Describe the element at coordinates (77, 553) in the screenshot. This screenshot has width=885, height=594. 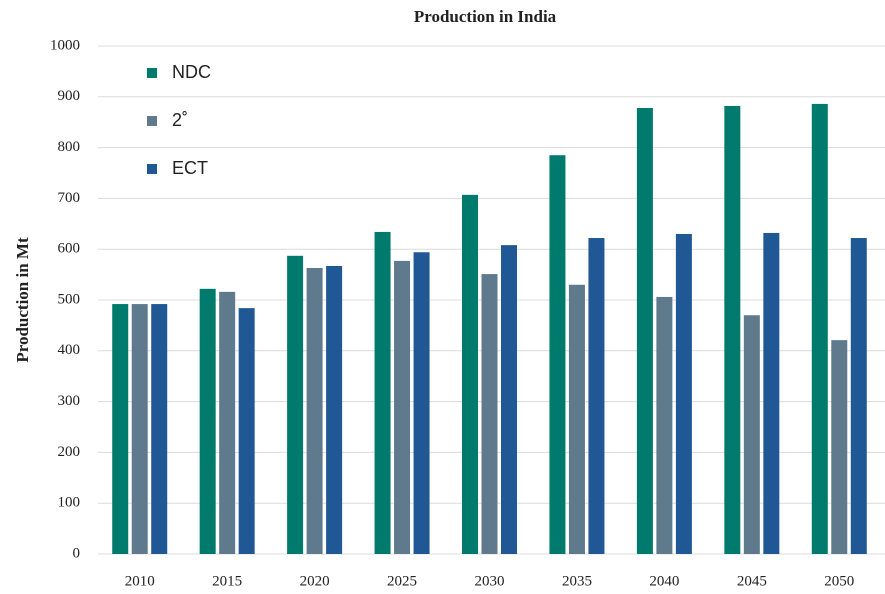
I see `y-tick-label: 0` at that location.